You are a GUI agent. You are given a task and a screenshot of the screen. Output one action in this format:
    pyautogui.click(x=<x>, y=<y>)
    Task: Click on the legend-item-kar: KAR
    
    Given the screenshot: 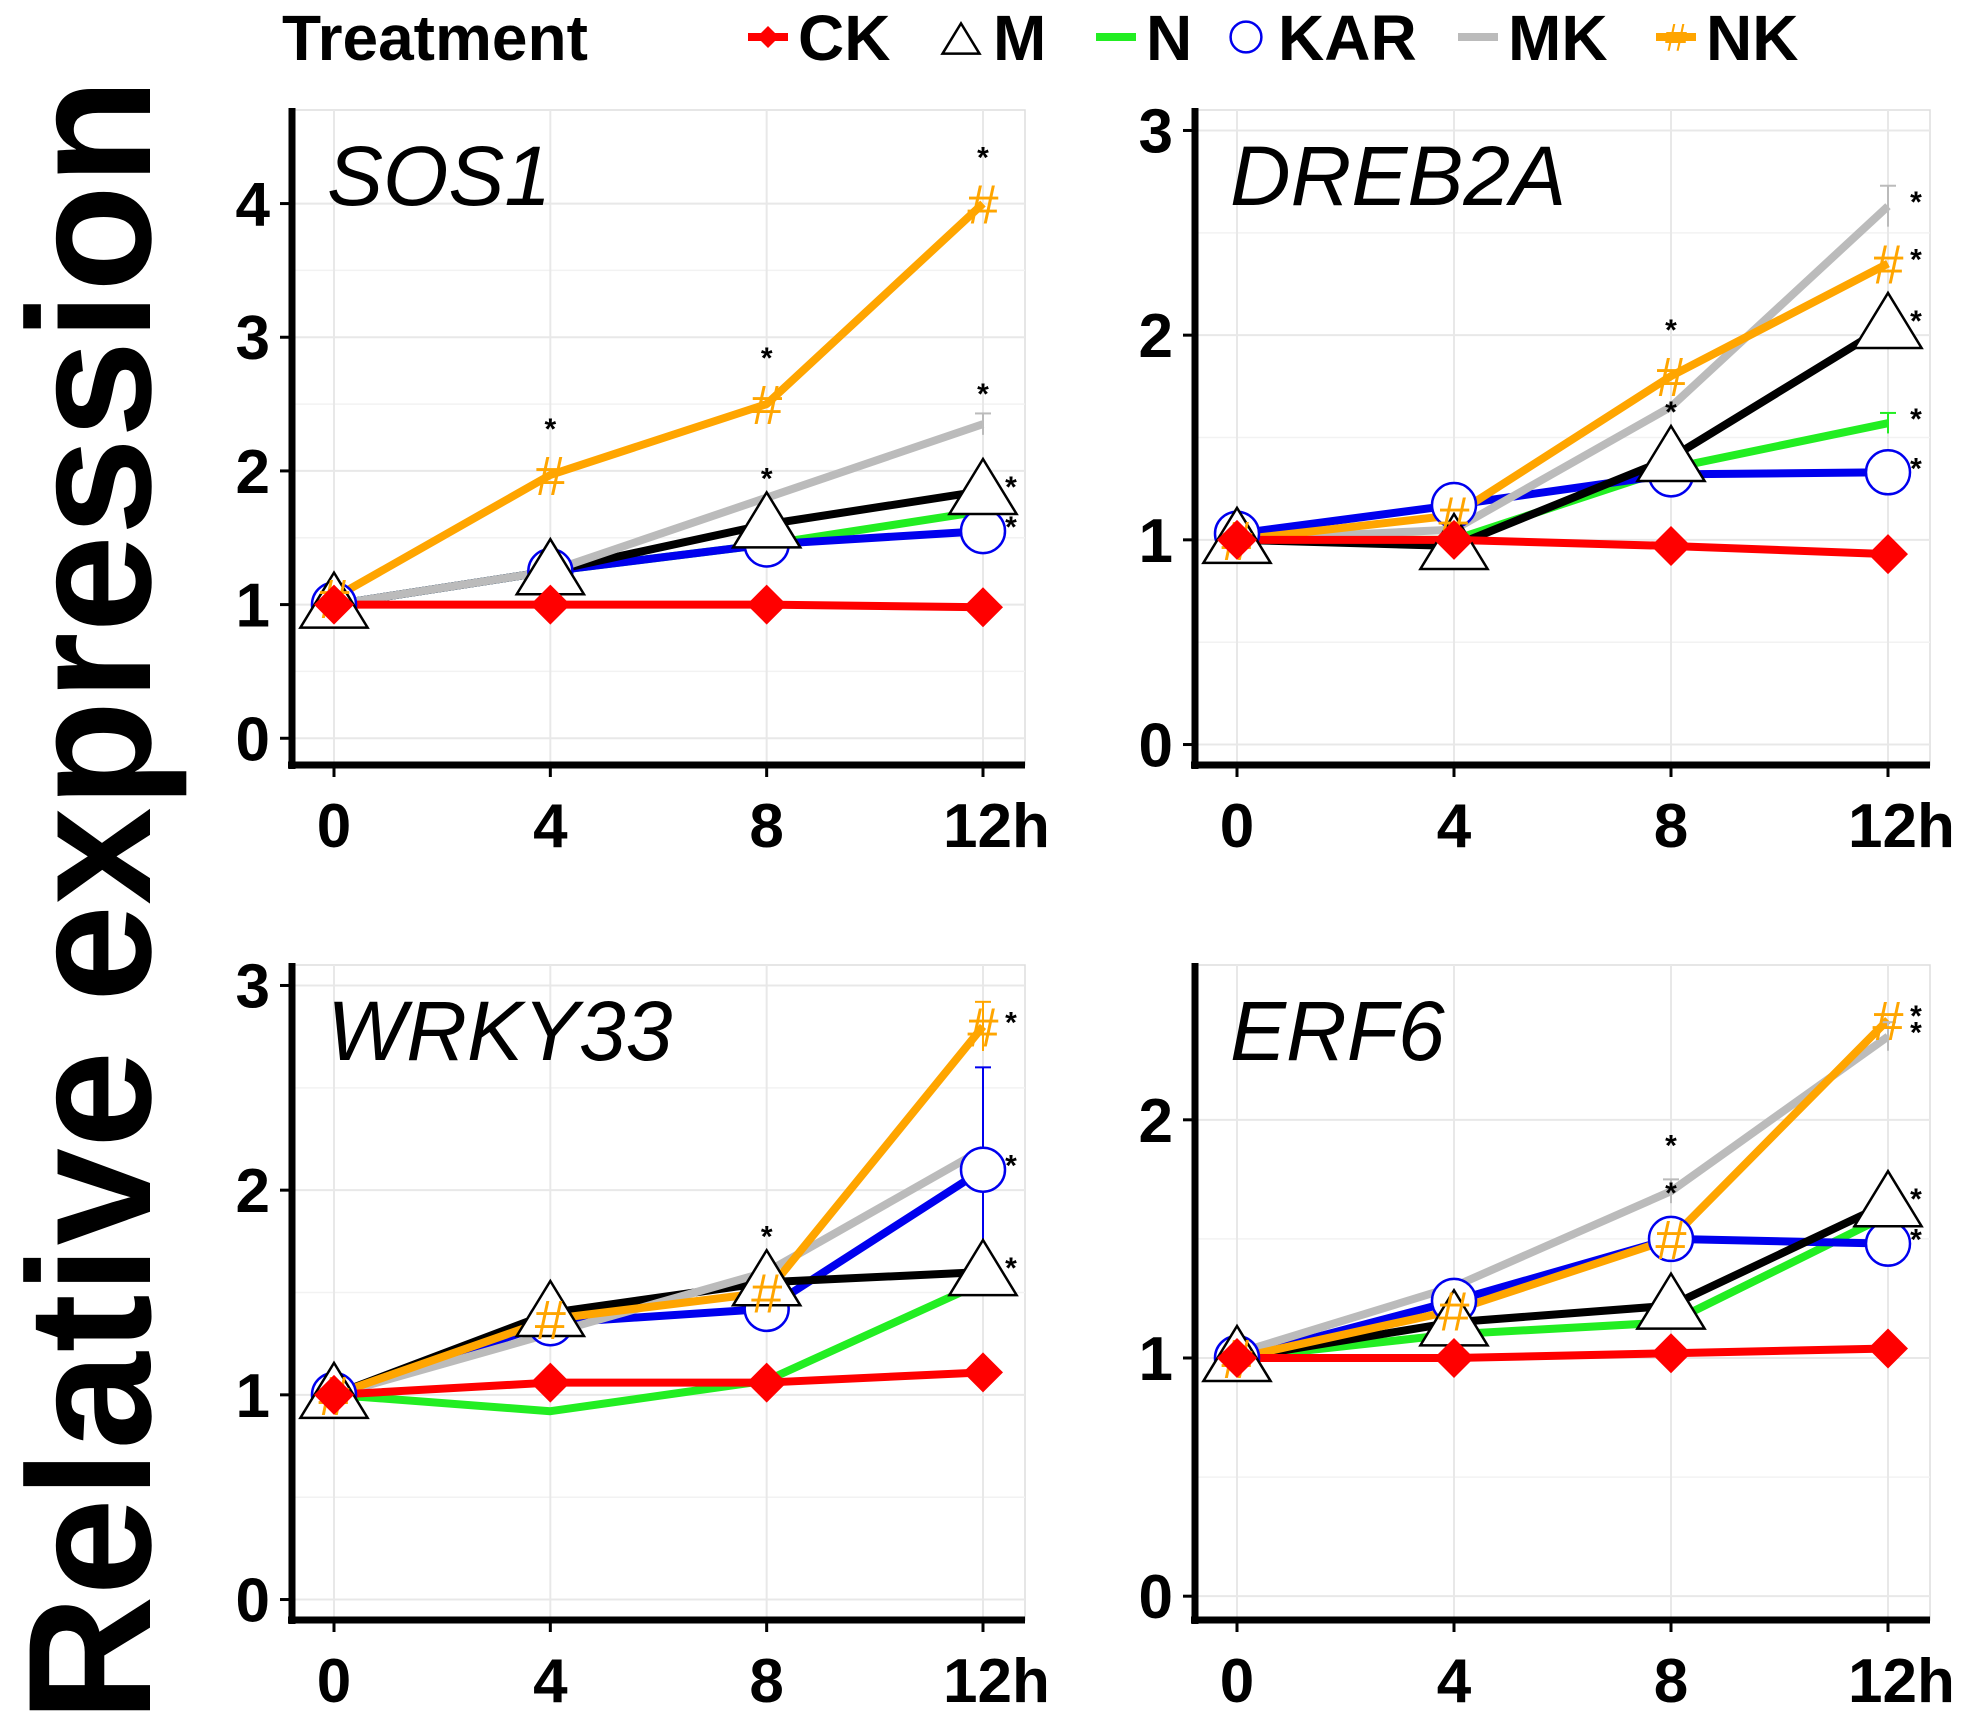 What is the action you would take?
    pyautogui.click(x=1323, y=38)
    